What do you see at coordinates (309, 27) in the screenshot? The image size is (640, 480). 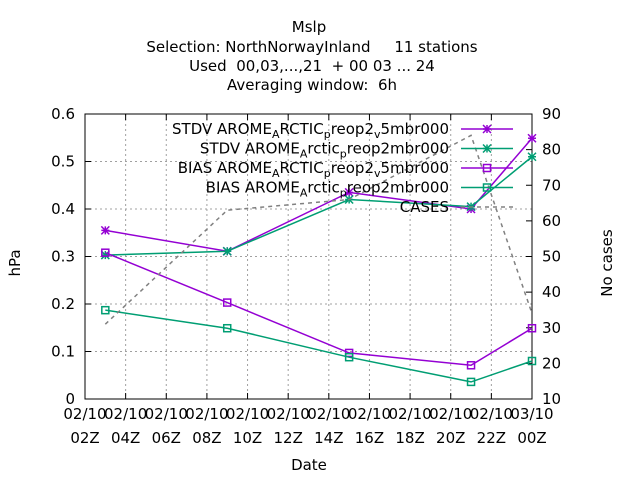 I see `chart-title-line-1: Mslp` at bounding box center [309, 27].